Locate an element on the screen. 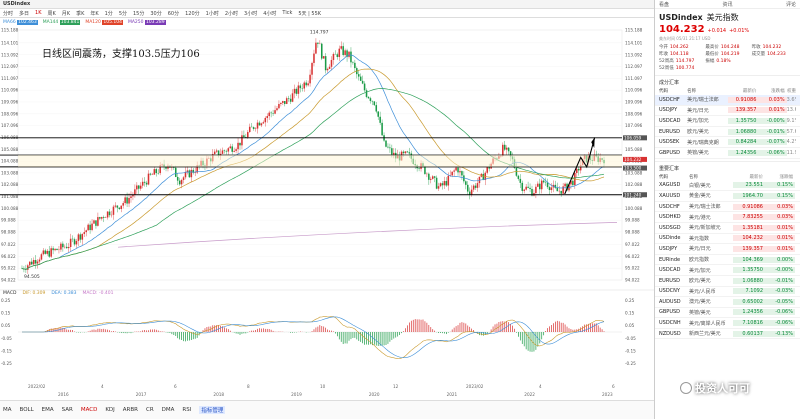 Image resolution: width=800 pixels, height=419 pixels. cell-price: 1.35181 is located at coordinates (749, 227).